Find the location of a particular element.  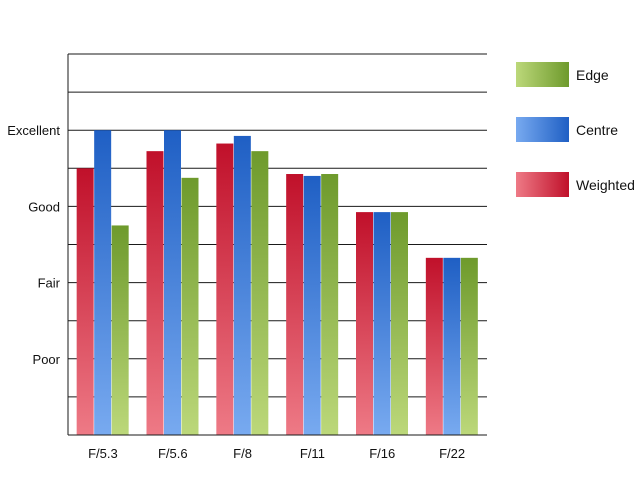

y-tick-label-fair: Fair is located at coordinates (49, 283).